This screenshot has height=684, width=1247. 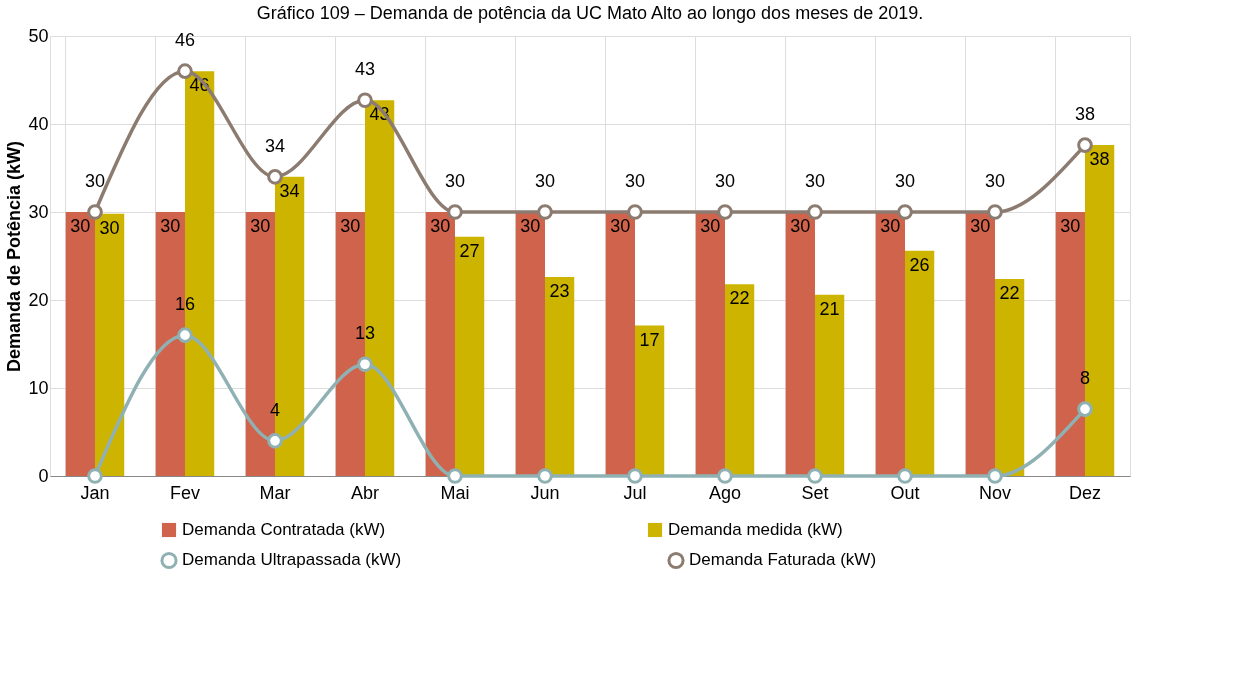 I want to click on data-label: 16, so click(x=185, y=304).